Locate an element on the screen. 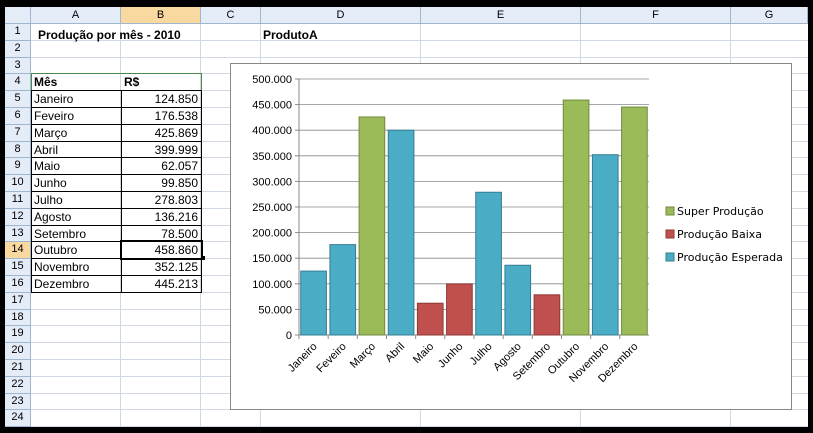 The image size is (813, 433). x-tick-label: Maio is located at coordinates (423, 353).